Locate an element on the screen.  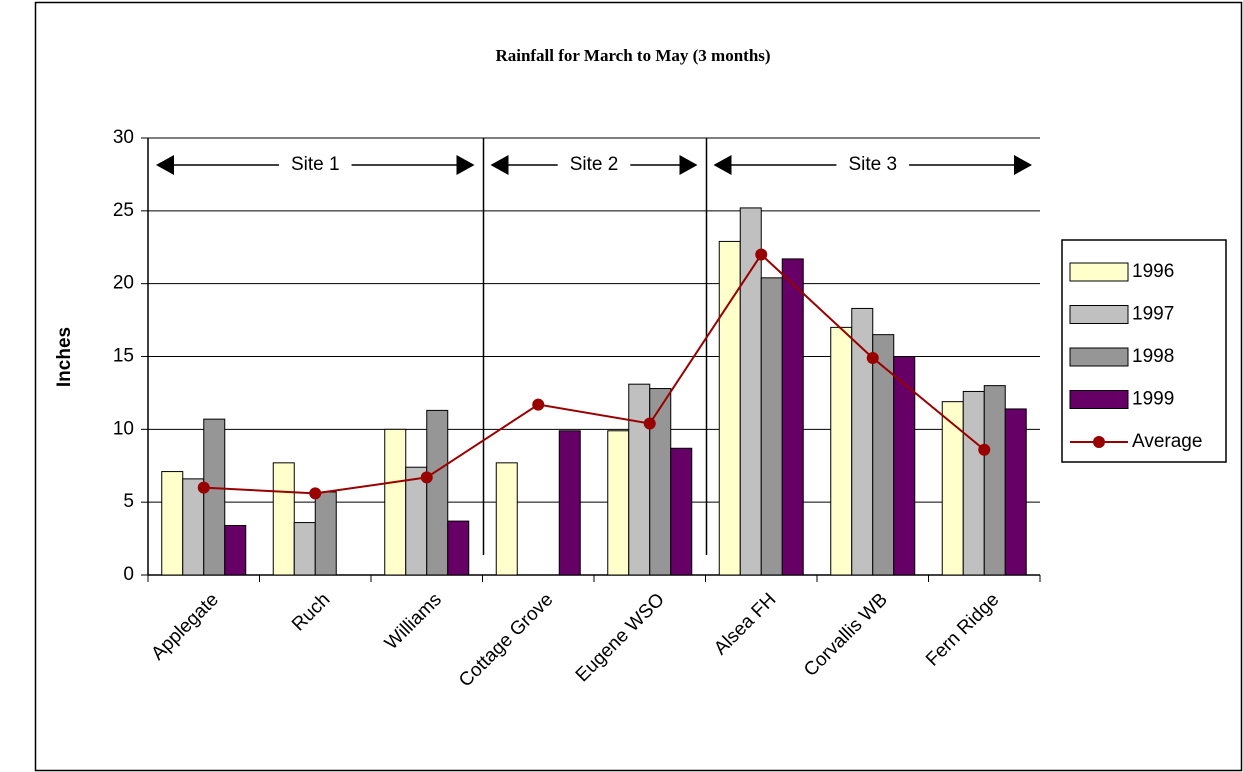
legend-label: 1998 is located at coordinates (1153, 356).